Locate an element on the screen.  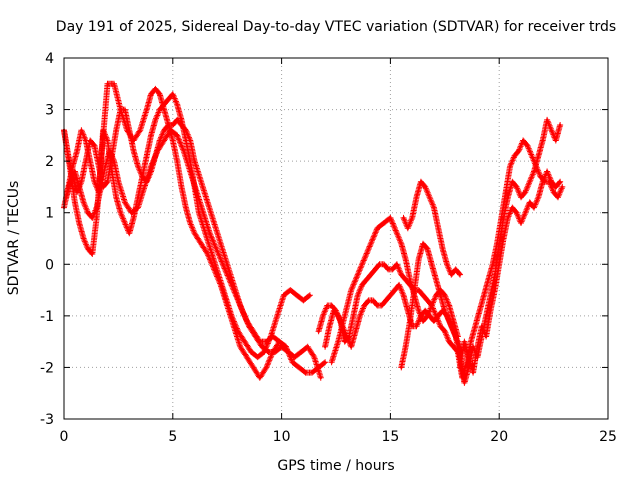
y-tick-label: -2 is located at coordinates (47, 368).